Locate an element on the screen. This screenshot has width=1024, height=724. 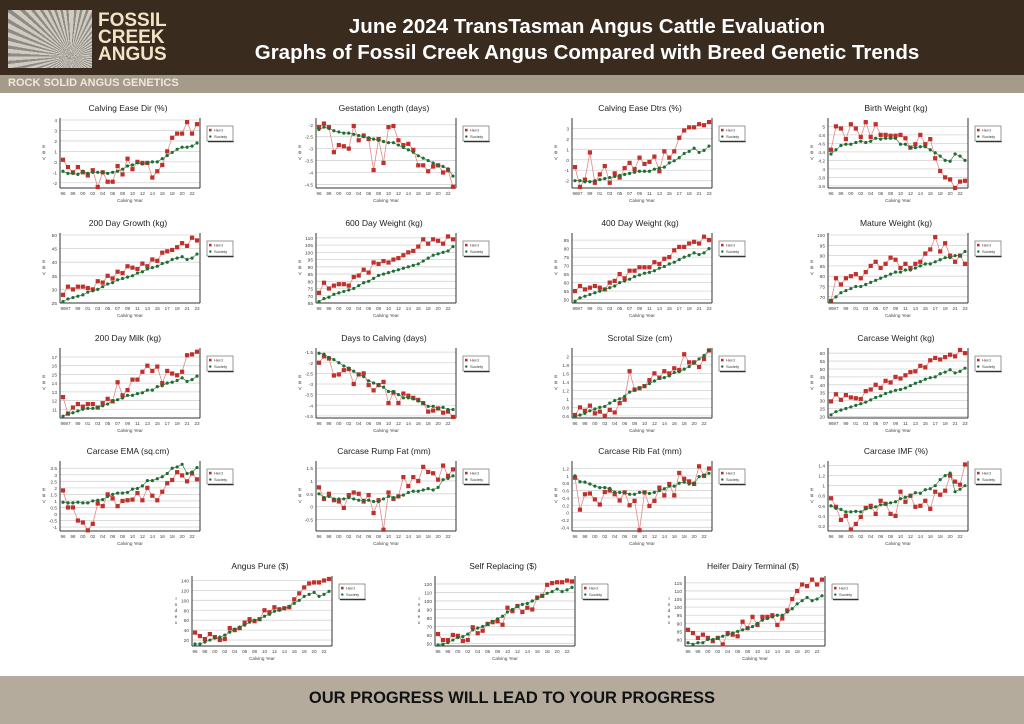
x-tick-label: 06 is located at coordinates (488, 651).